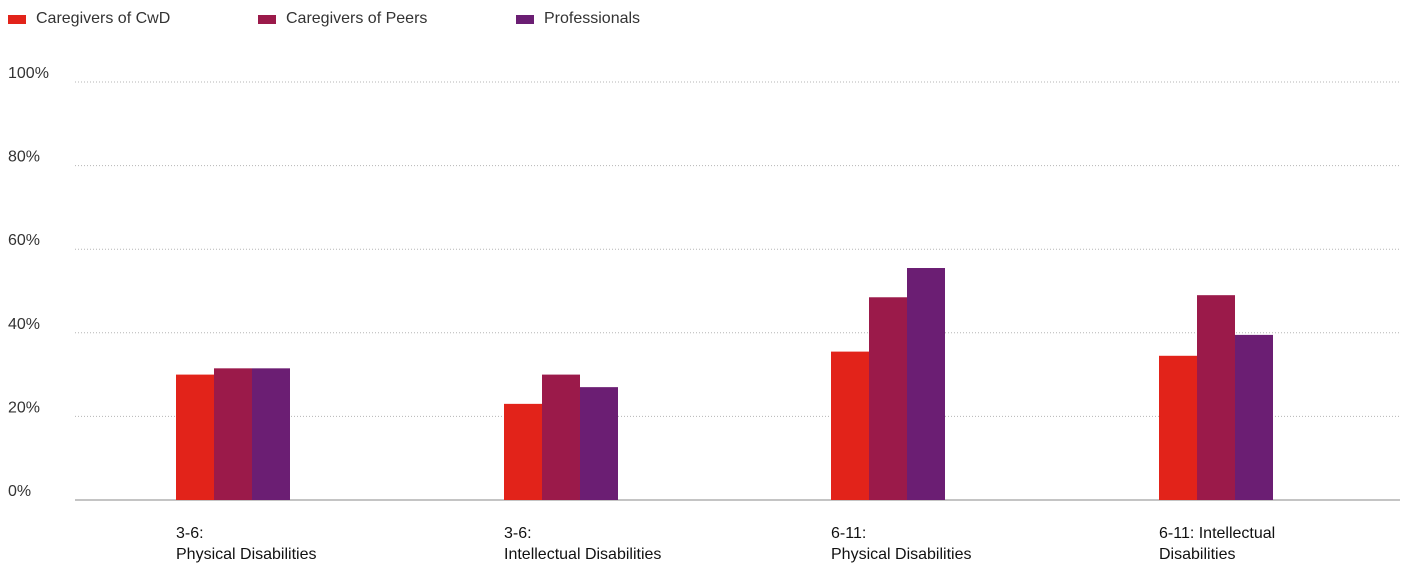  Describe the element at coordinates (357, 18) in the screenshot. I see `legend-label-caregivers-peers: Caregivers of Peers` at that location.